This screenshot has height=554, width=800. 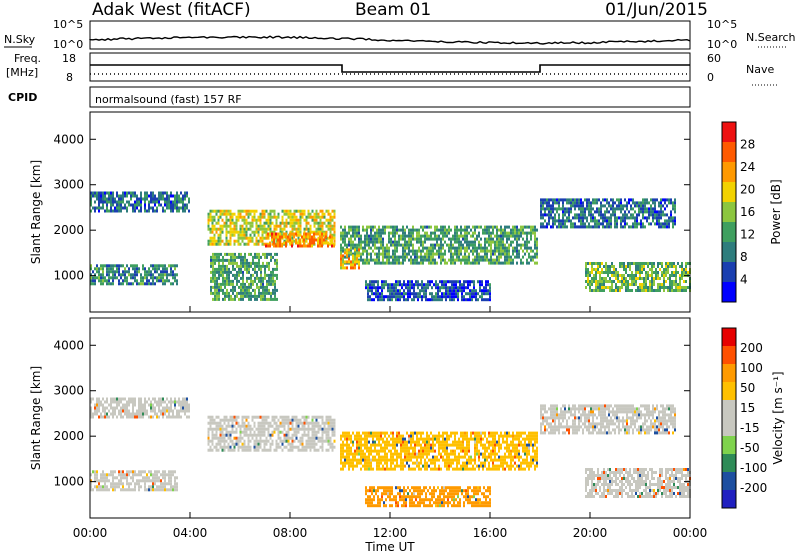 I want to click on cpid-value: normalsound (fast) 157 RF, so click(x=168, y=99).